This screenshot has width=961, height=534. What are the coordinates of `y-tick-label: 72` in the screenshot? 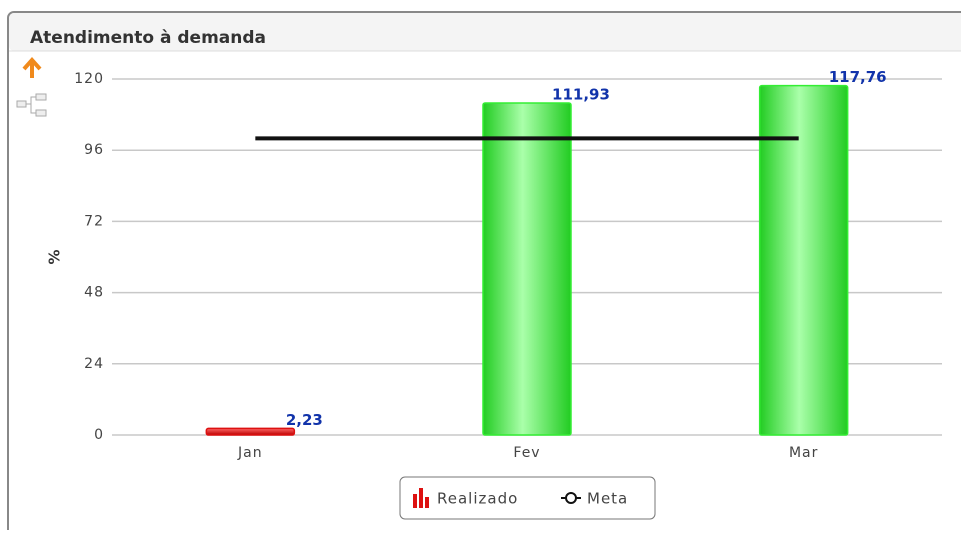 It's located at (94, 221).